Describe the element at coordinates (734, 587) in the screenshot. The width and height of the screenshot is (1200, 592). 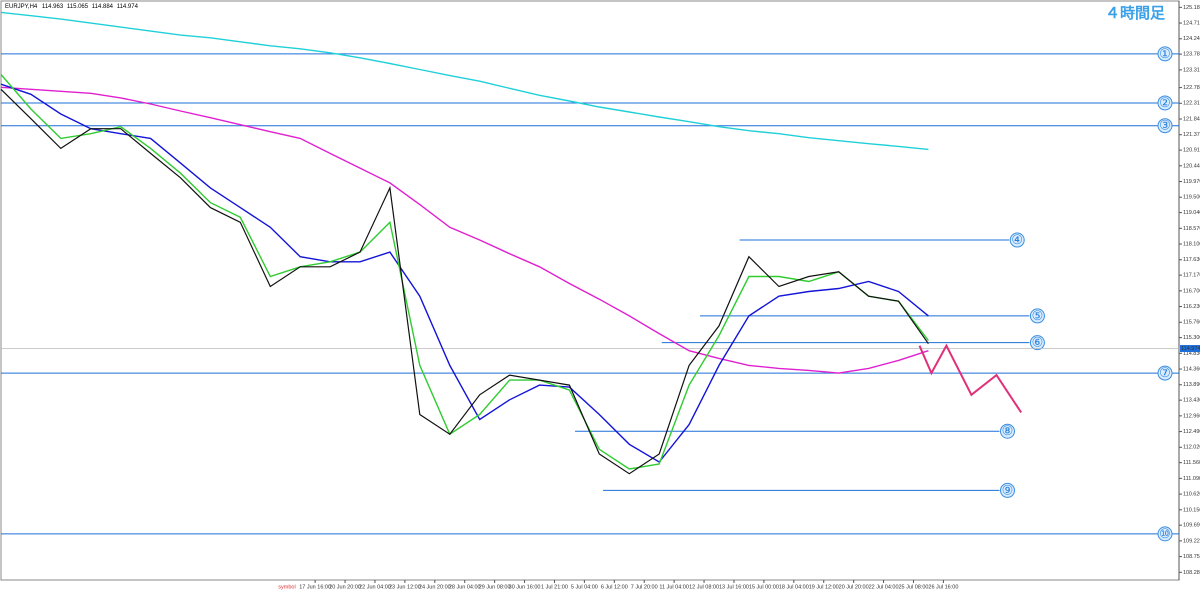
I see `x-tick-label: 13 Jul 16:00` at that location.